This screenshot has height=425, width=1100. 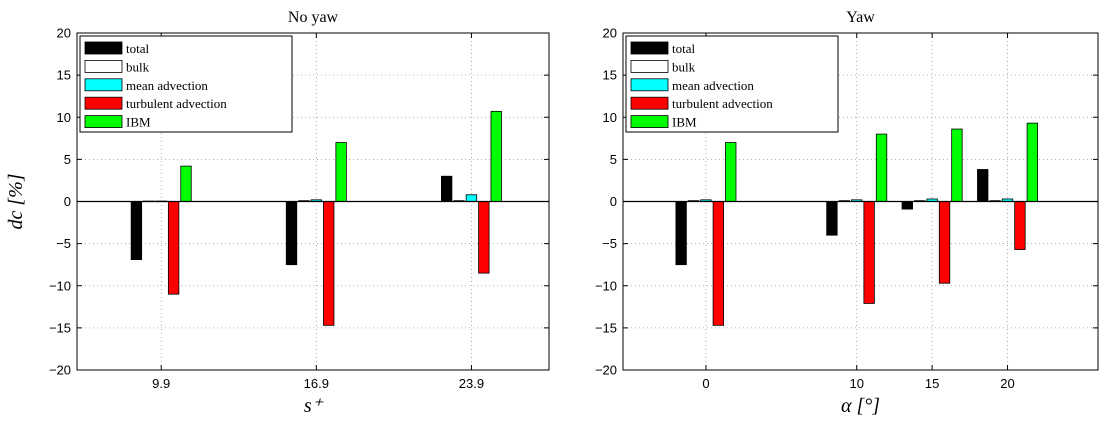 I want to click on y-axis-label: dc [%], so click(x=16, y=201).